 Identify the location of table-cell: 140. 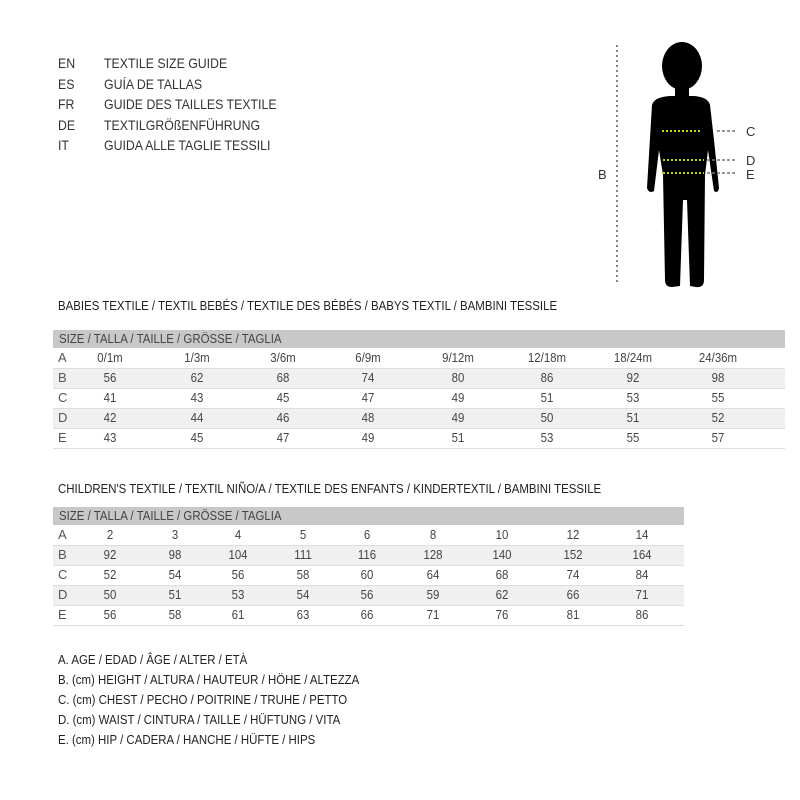
(502, 554).